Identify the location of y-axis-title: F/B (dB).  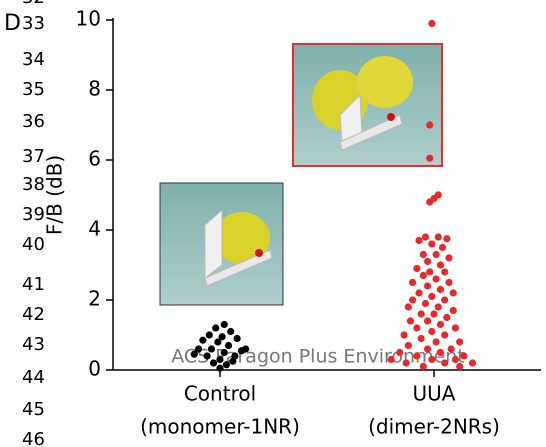
(55, 195).